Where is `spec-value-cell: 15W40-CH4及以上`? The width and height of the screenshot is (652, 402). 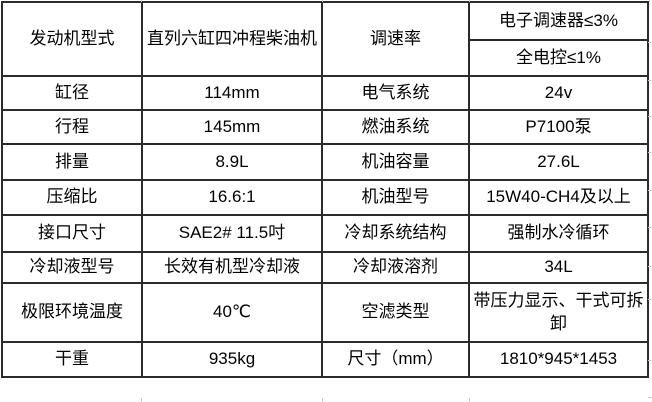
spec-value-cell: 15W40-CH4及以上 is located at coordinates (558, 197).